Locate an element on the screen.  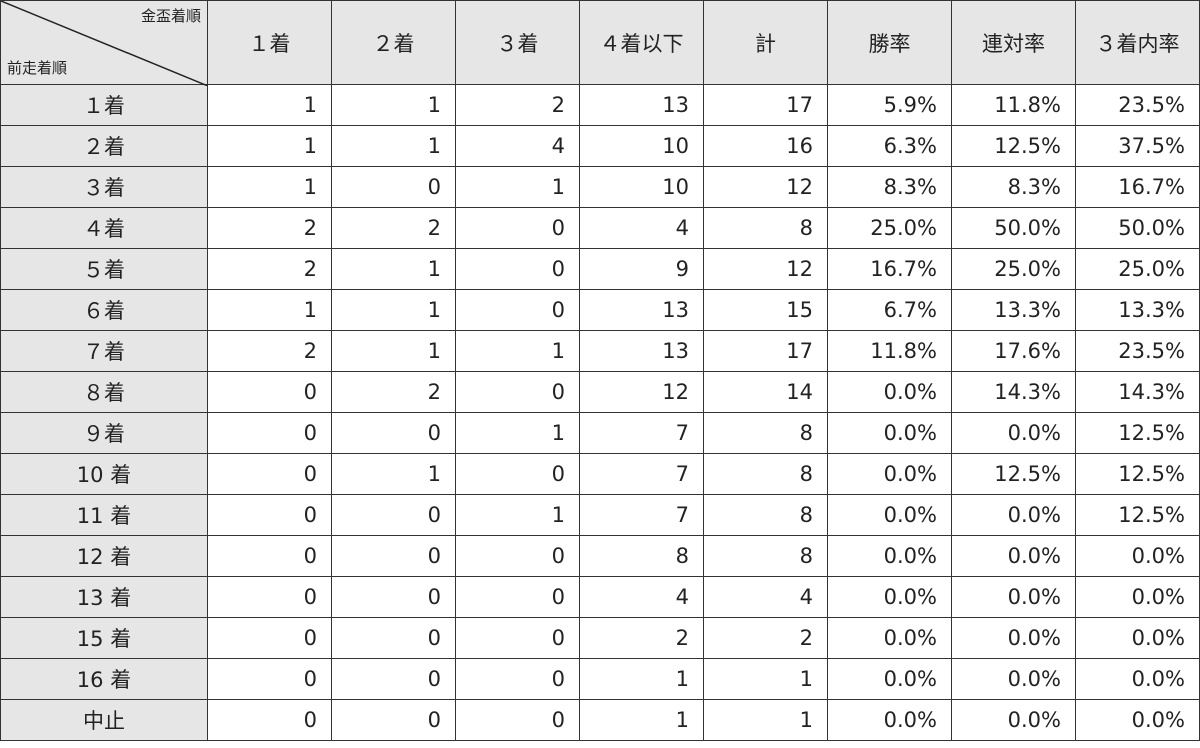
table-row: 12 着 0 0 0 8 8 0.0% 0.0% 0.0% is located at coordinates (600, 556).